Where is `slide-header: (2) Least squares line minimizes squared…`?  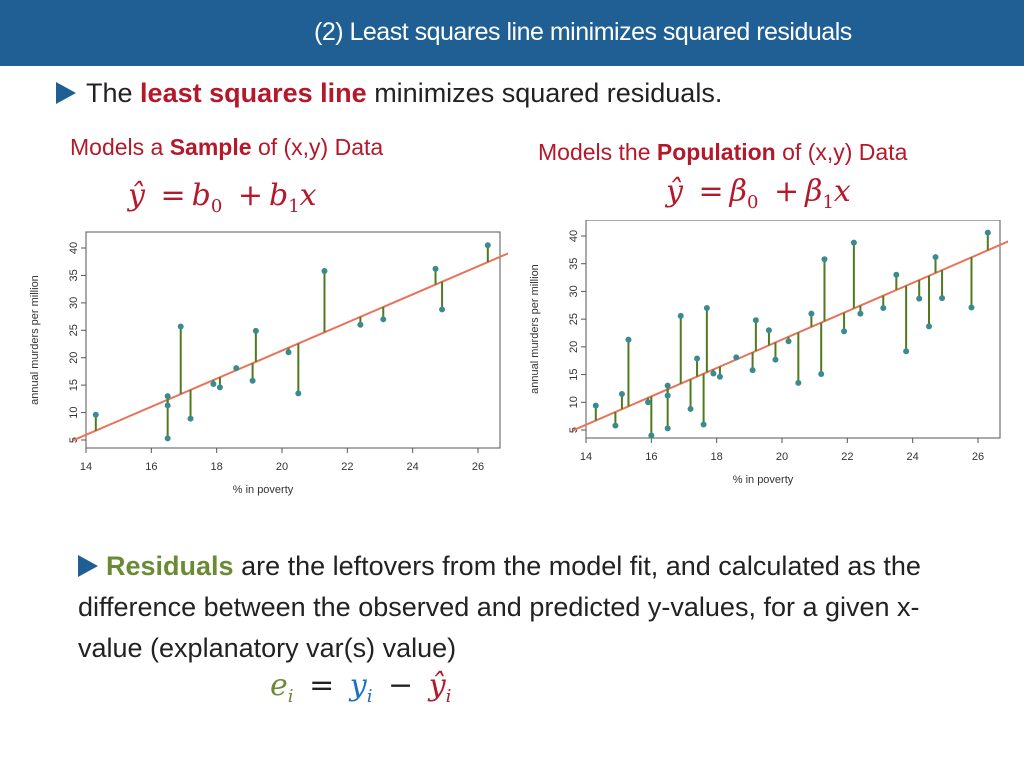
slide-header: (2) Least squares line minimizes squared… is located at coordinates (512, 33).